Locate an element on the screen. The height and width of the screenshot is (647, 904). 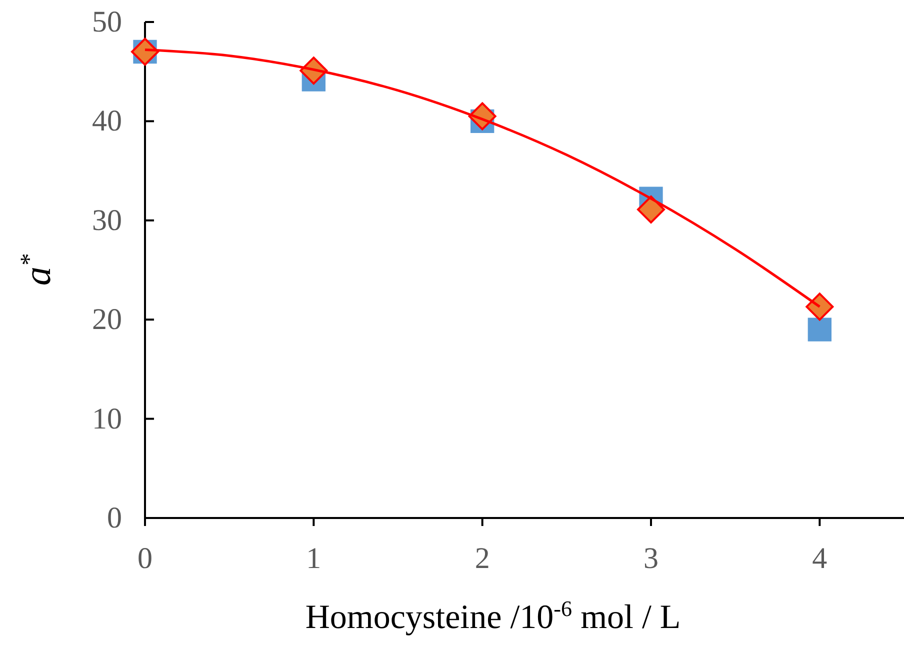
y-tick-label: 40 is located at coordinates (107, 121).